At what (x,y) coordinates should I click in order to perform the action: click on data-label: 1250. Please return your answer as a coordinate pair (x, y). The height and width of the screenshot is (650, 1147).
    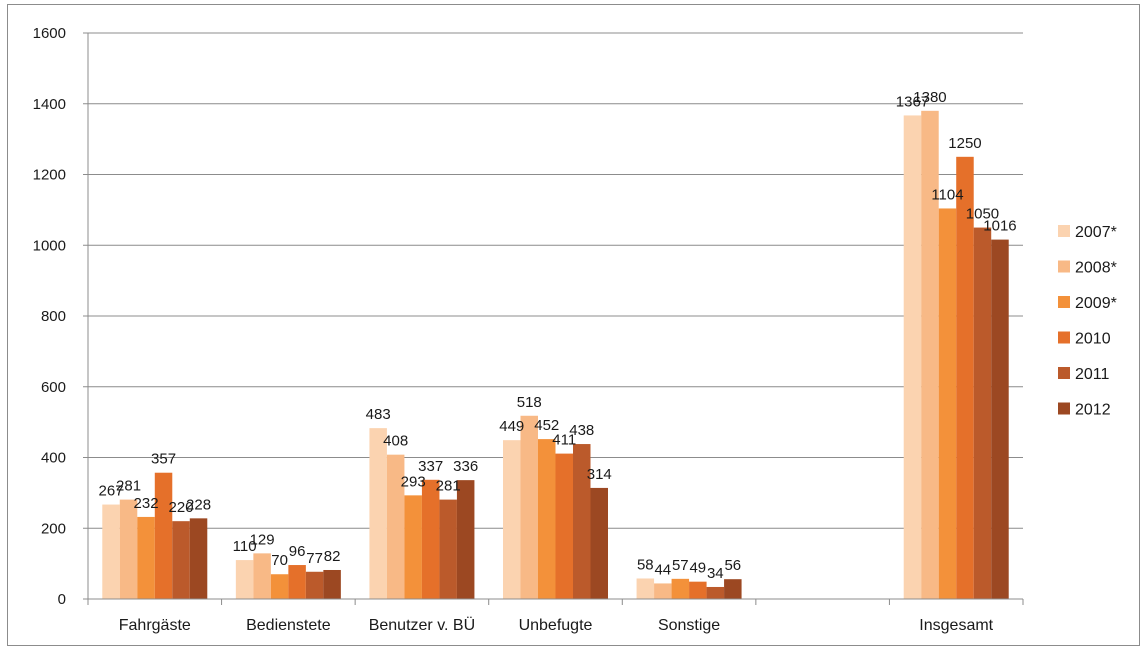
    Looking at the image, I should click on (964, 143).